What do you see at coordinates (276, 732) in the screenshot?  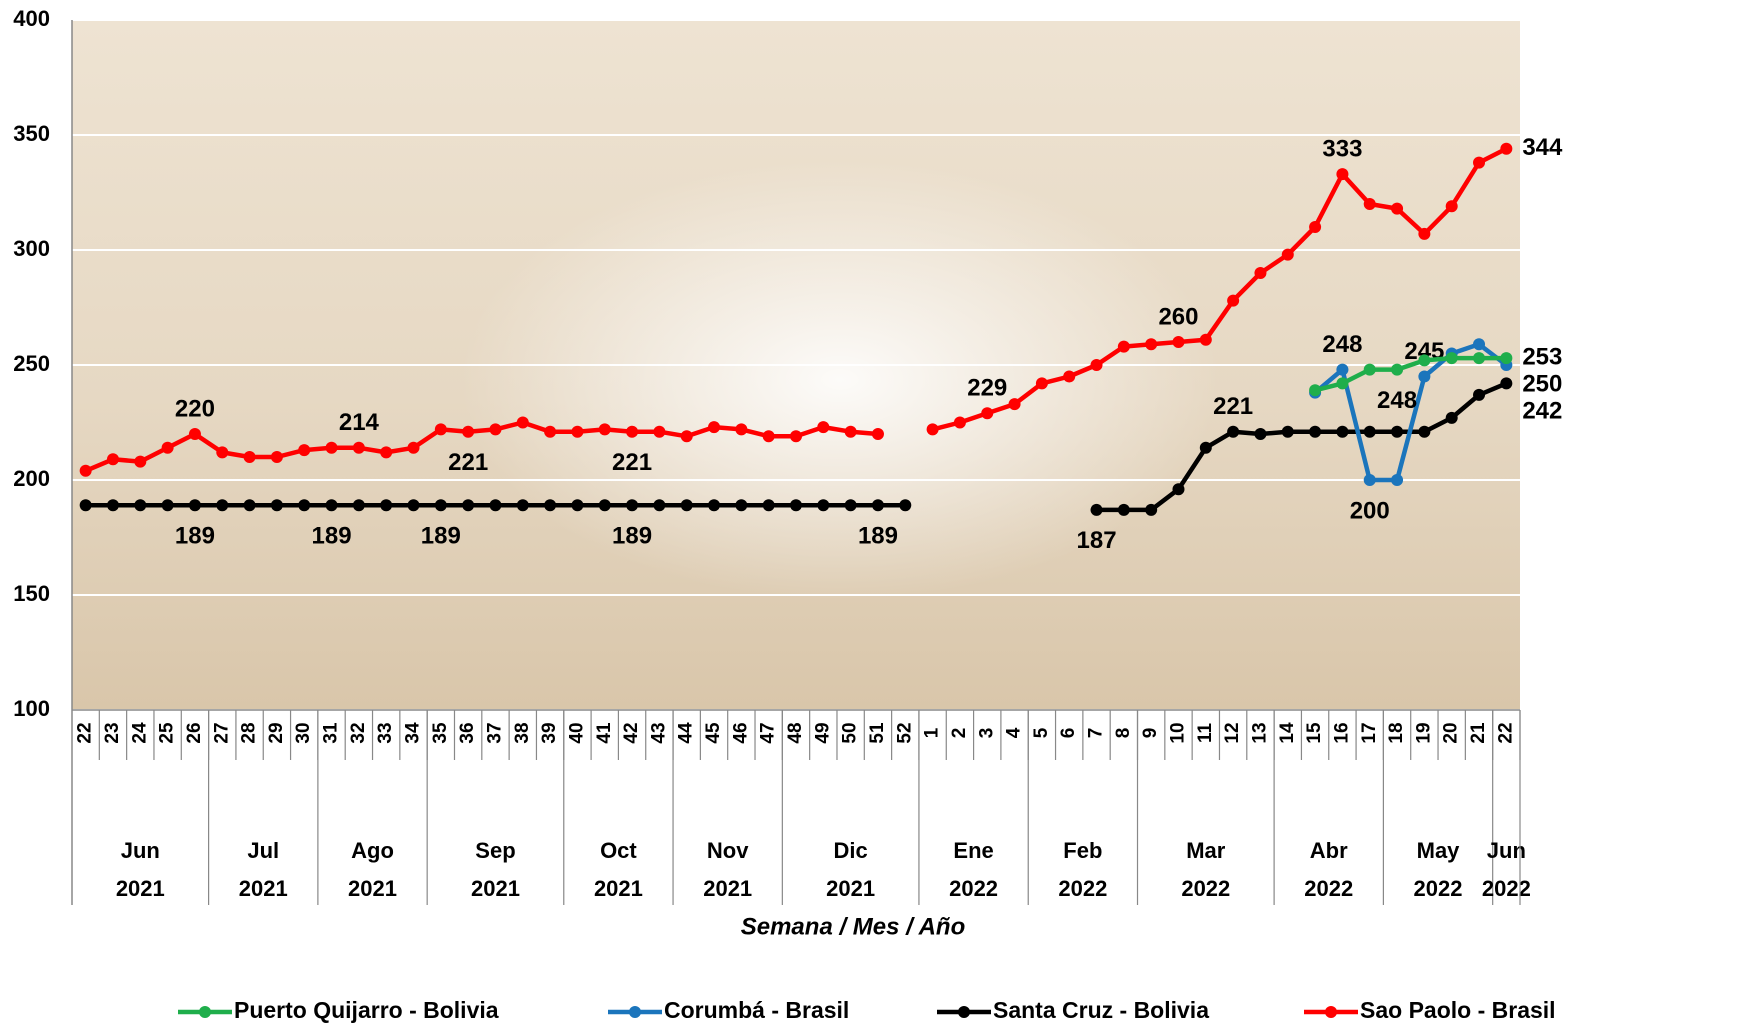 I see `x-tick-label: 29` at bounding box center [276, 732].